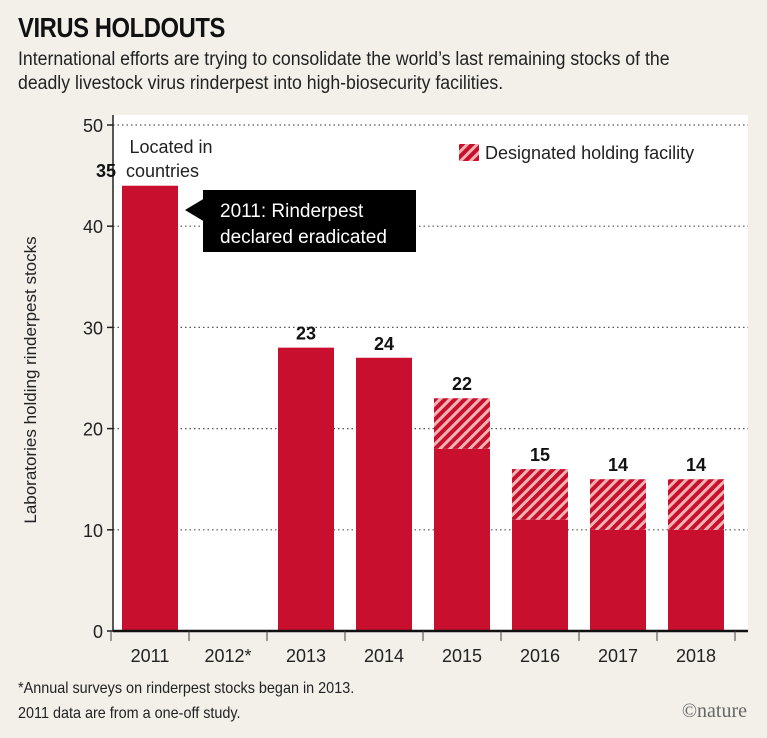 Image resolution: width=767 pixels, height=738 pixels. Describe the element at coordinates (696, 504) in the screenshot. I see `bar-2018-designated` at that location.